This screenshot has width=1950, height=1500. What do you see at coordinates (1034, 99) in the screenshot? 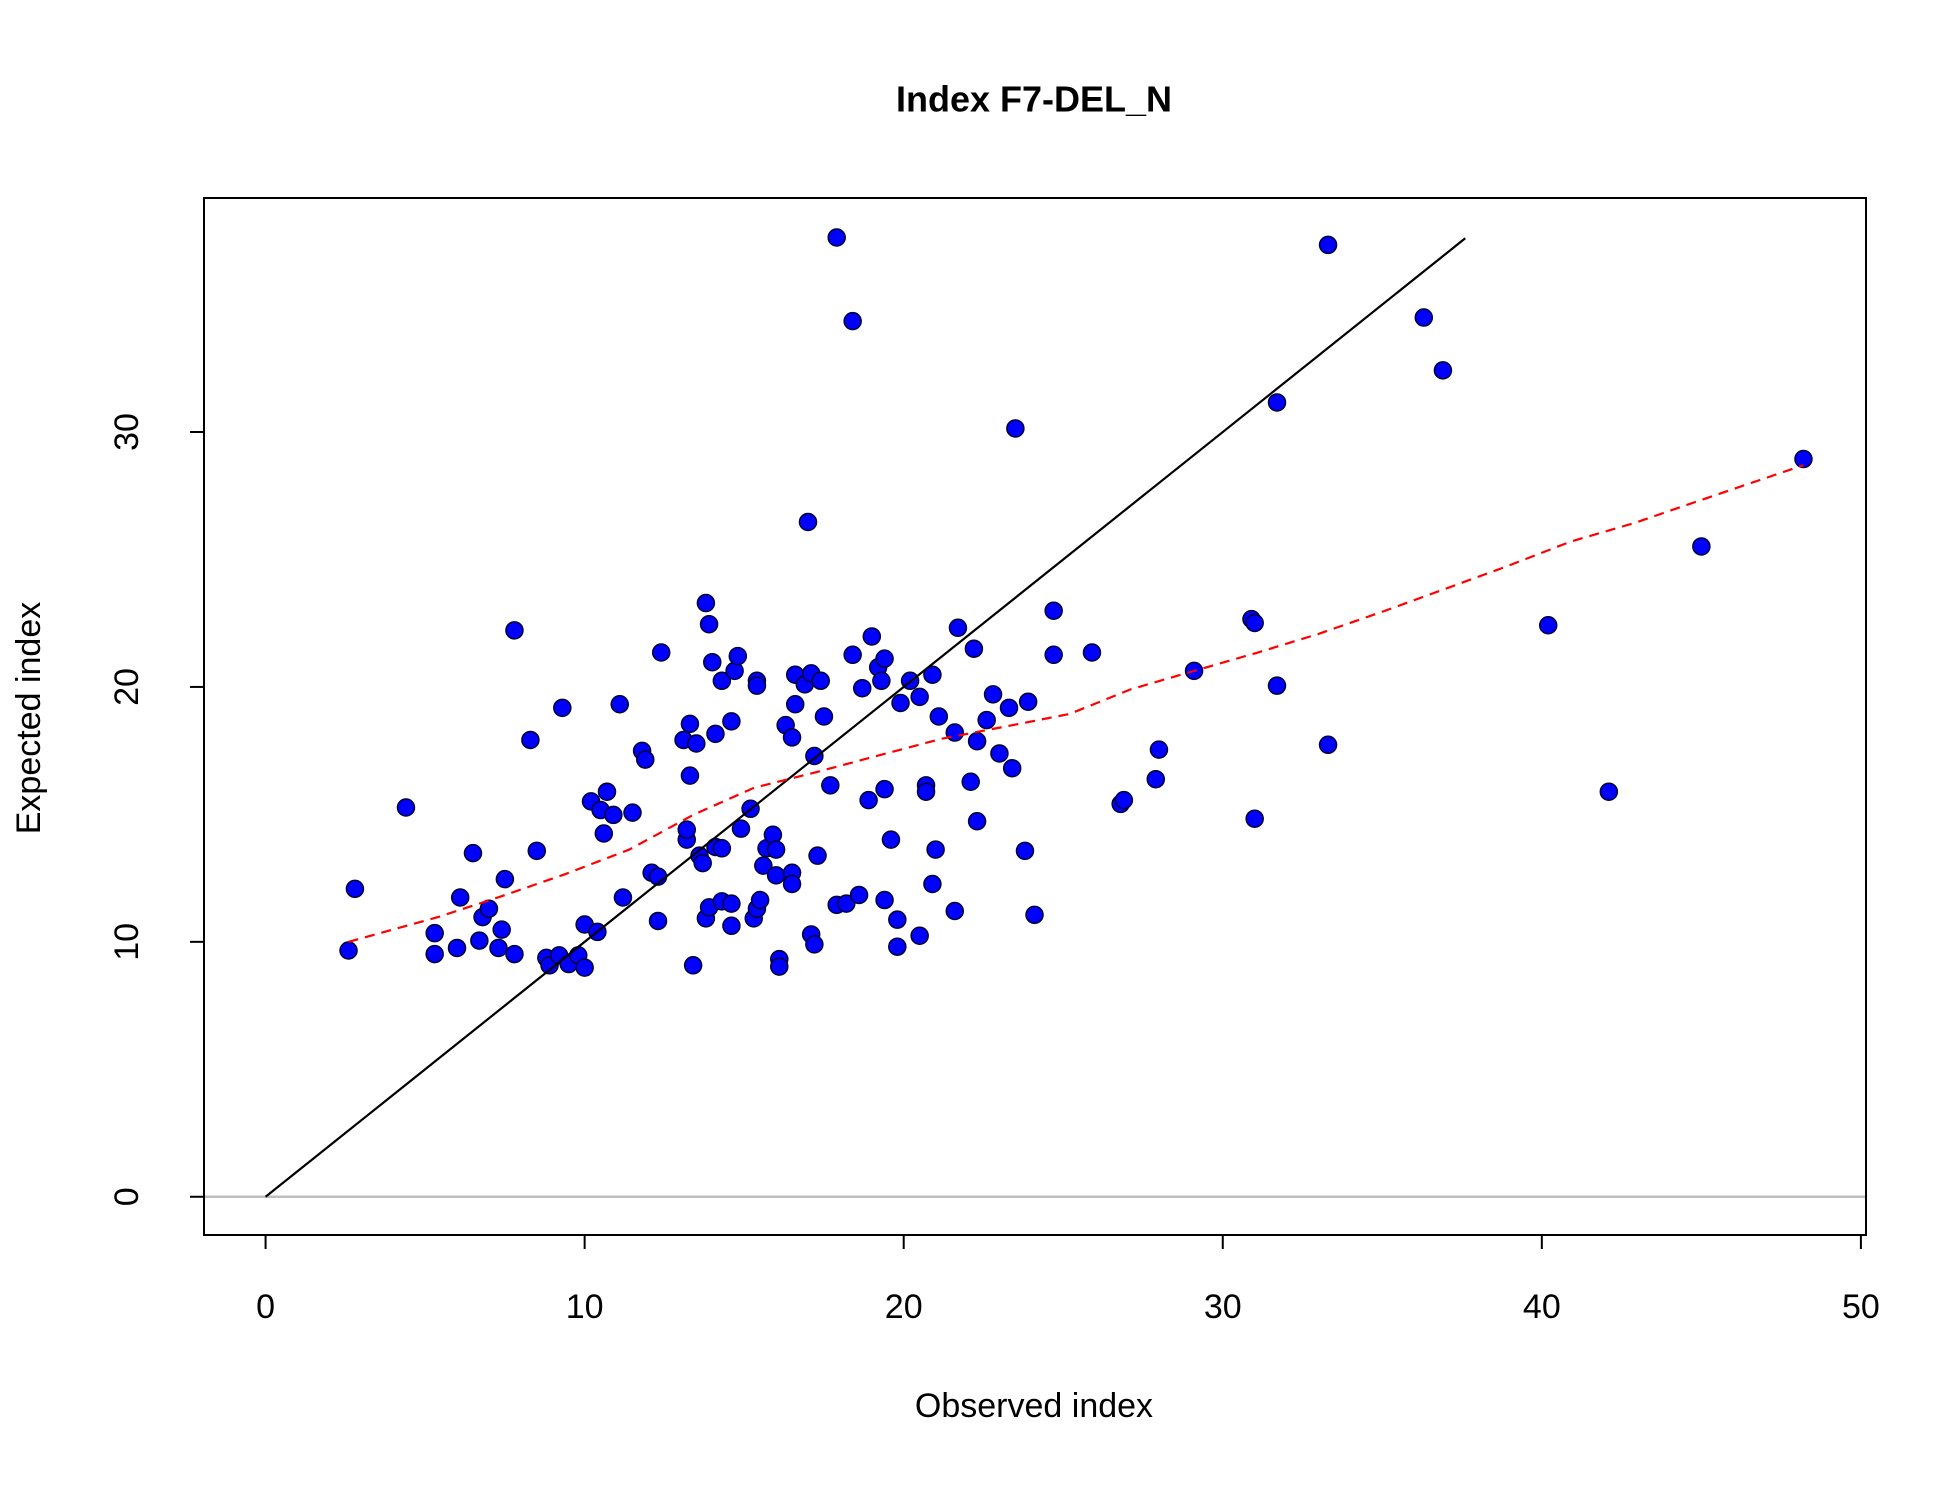
I see `chart-title: Index F7-DEL_N` at bounding box center [1034, 99].